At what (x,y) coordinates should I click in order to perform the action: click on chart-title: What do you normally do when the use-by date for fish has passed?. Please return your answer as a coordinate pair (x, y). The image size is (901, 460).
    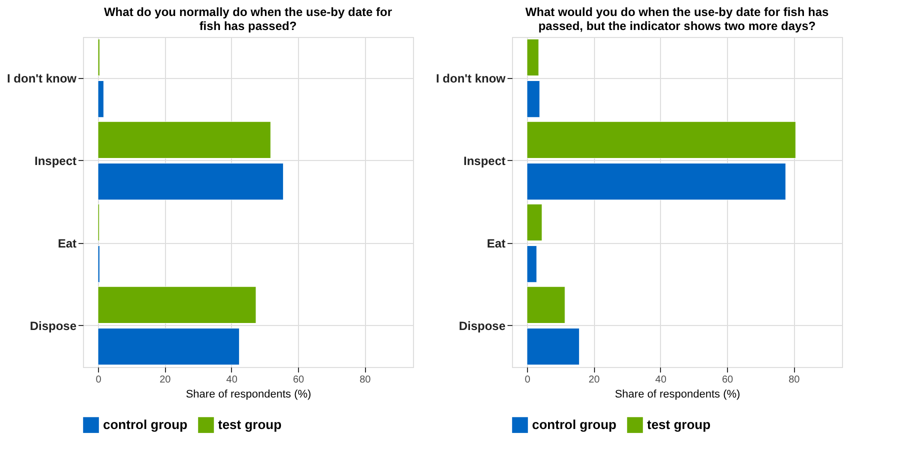
    Looking at the image, I should click on (248, 19).